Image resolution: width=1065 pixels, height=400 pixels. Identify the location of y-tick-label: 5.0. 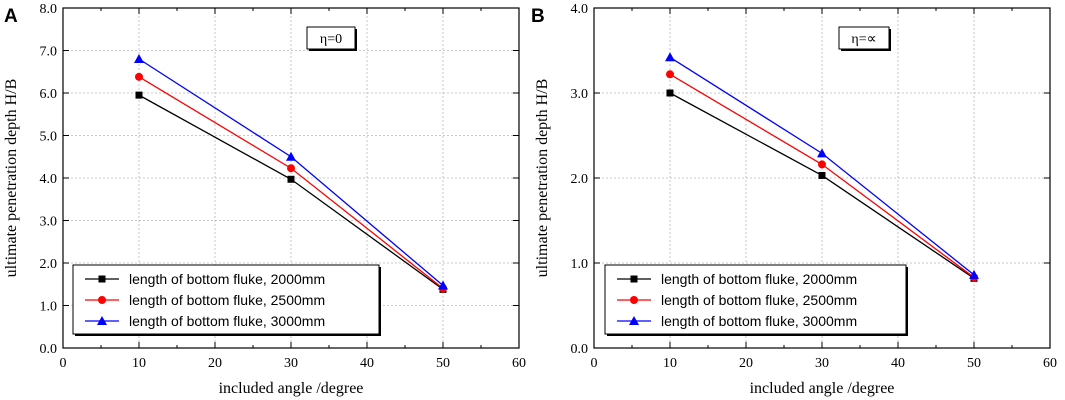
(49, 137).